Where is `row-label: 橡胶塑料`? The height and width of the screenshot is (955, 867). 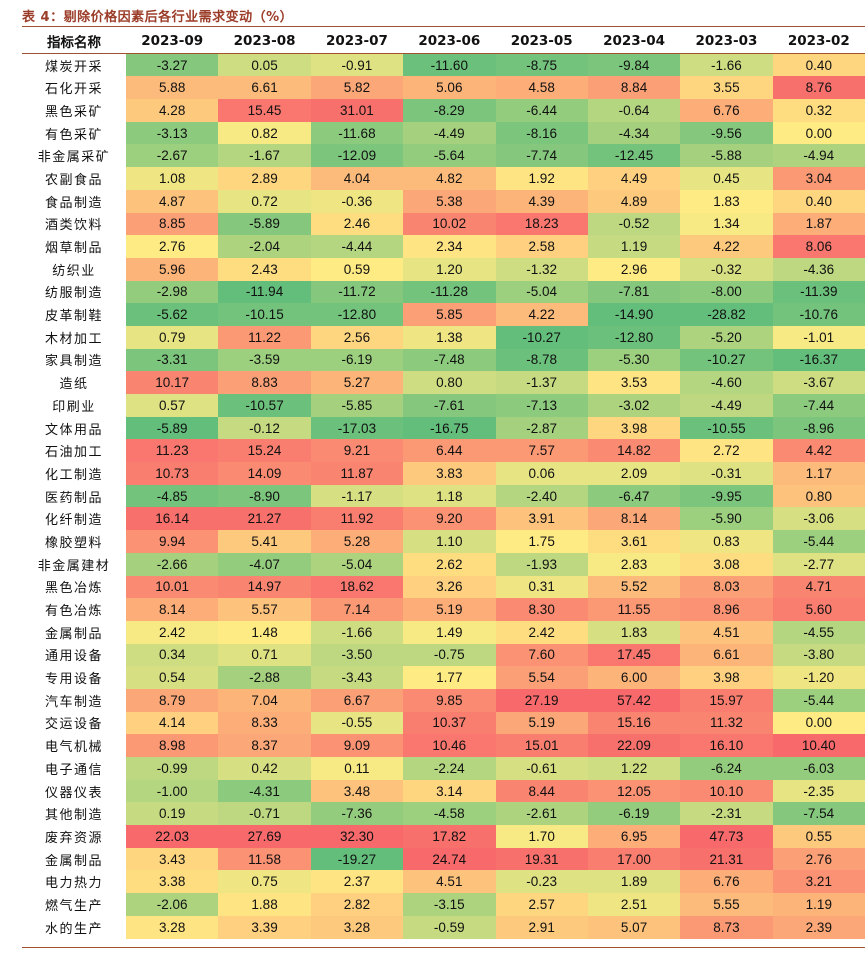 row-label: 橡胶塑料 is located at coordinates (73, 543).